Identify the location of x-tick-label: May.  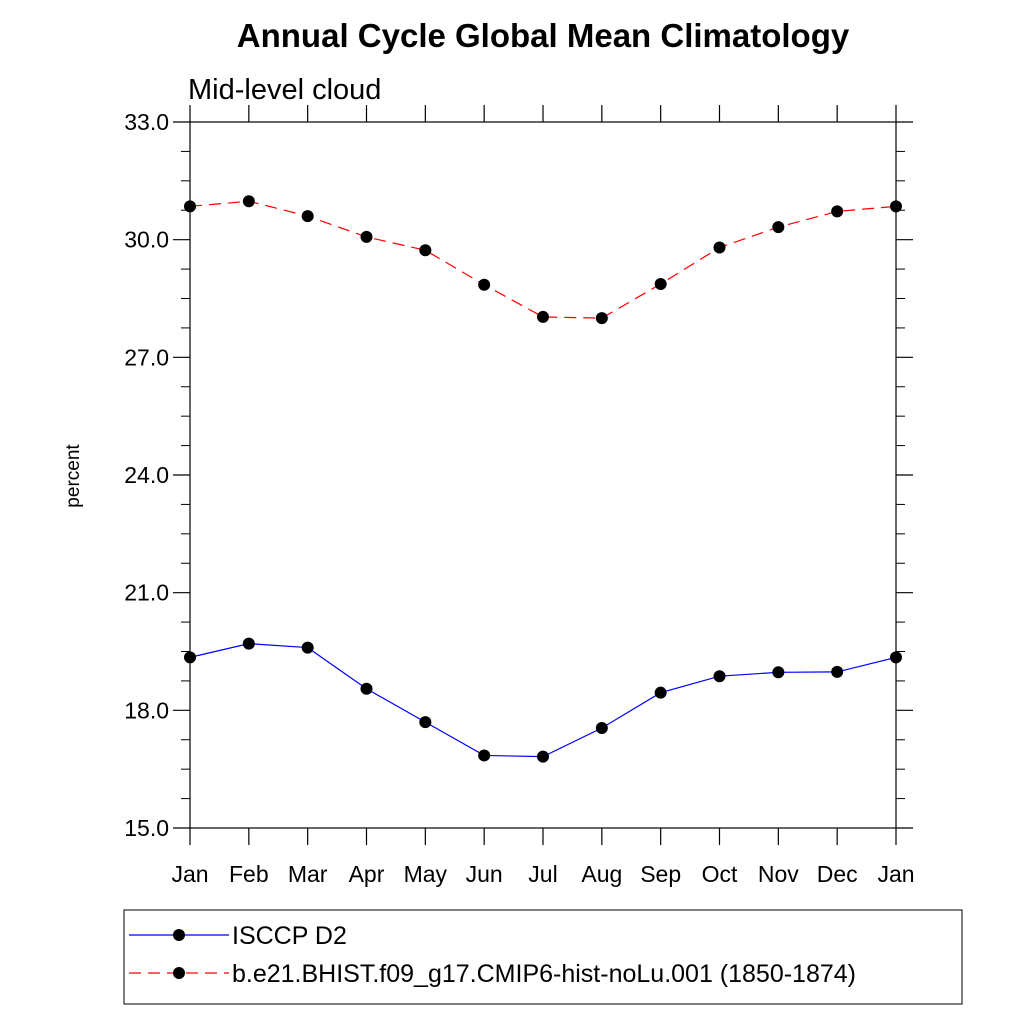
(426, 874).